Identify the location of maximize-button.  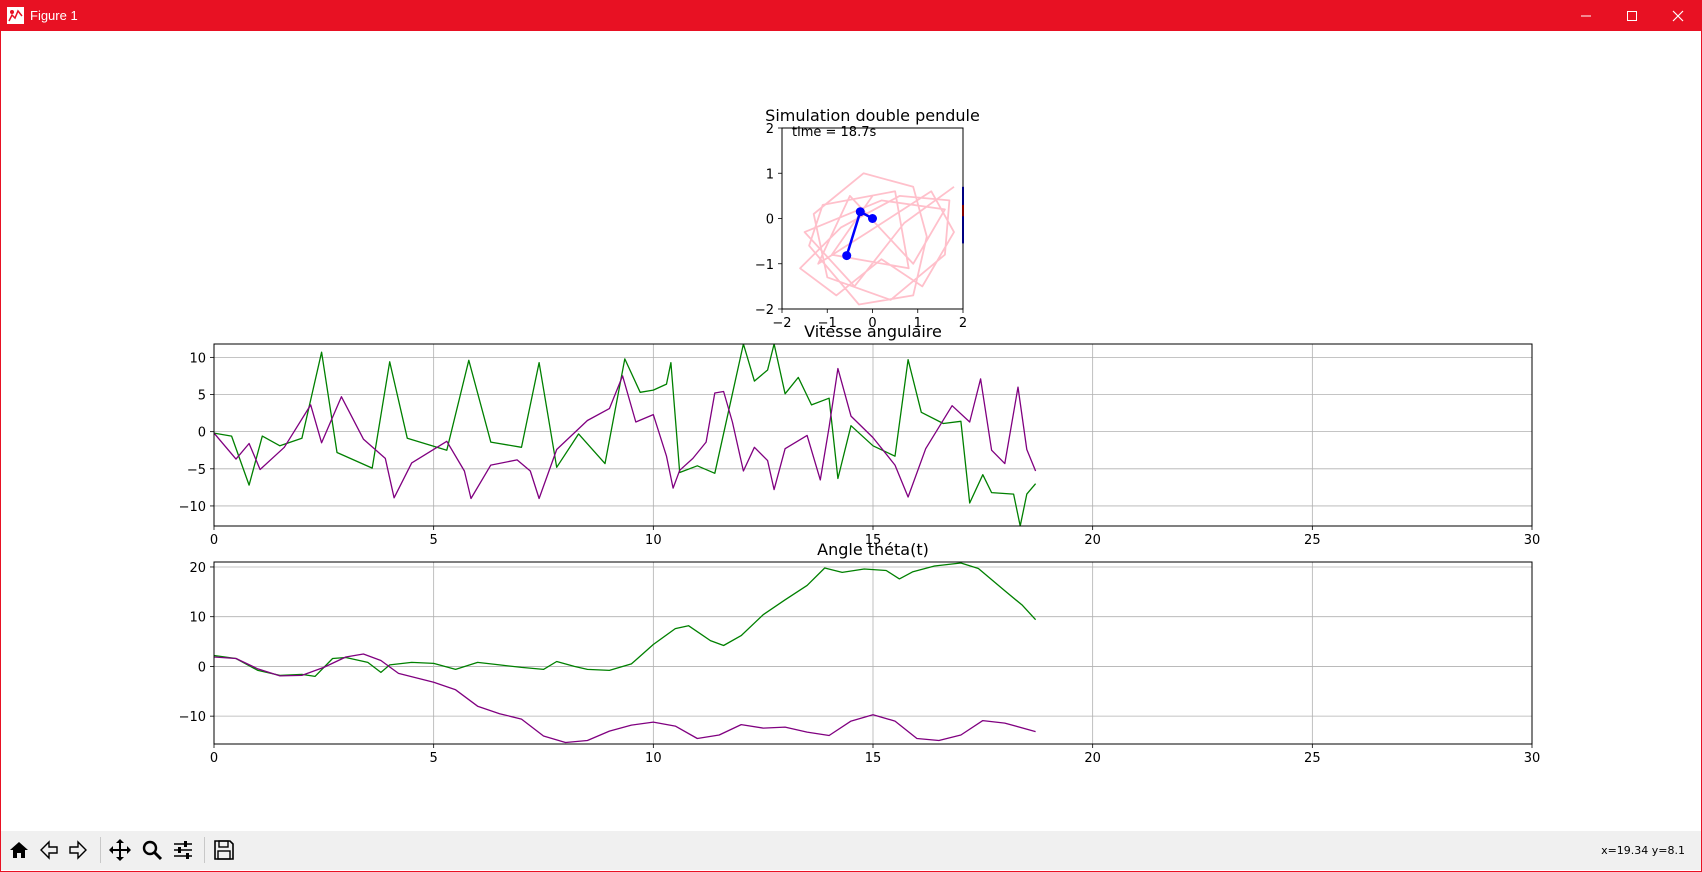
(1632, 15).